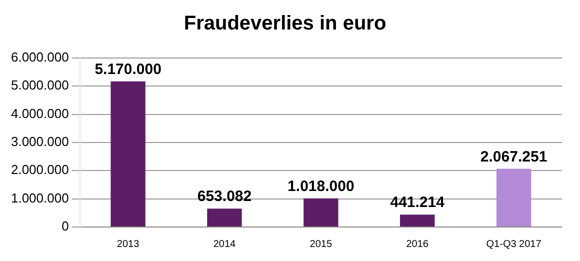 This screenshot has height=261, width=580. Describe the element at coordinates (321, 186) in the screenshot. I see `data-label: 1.018.000` at that location.